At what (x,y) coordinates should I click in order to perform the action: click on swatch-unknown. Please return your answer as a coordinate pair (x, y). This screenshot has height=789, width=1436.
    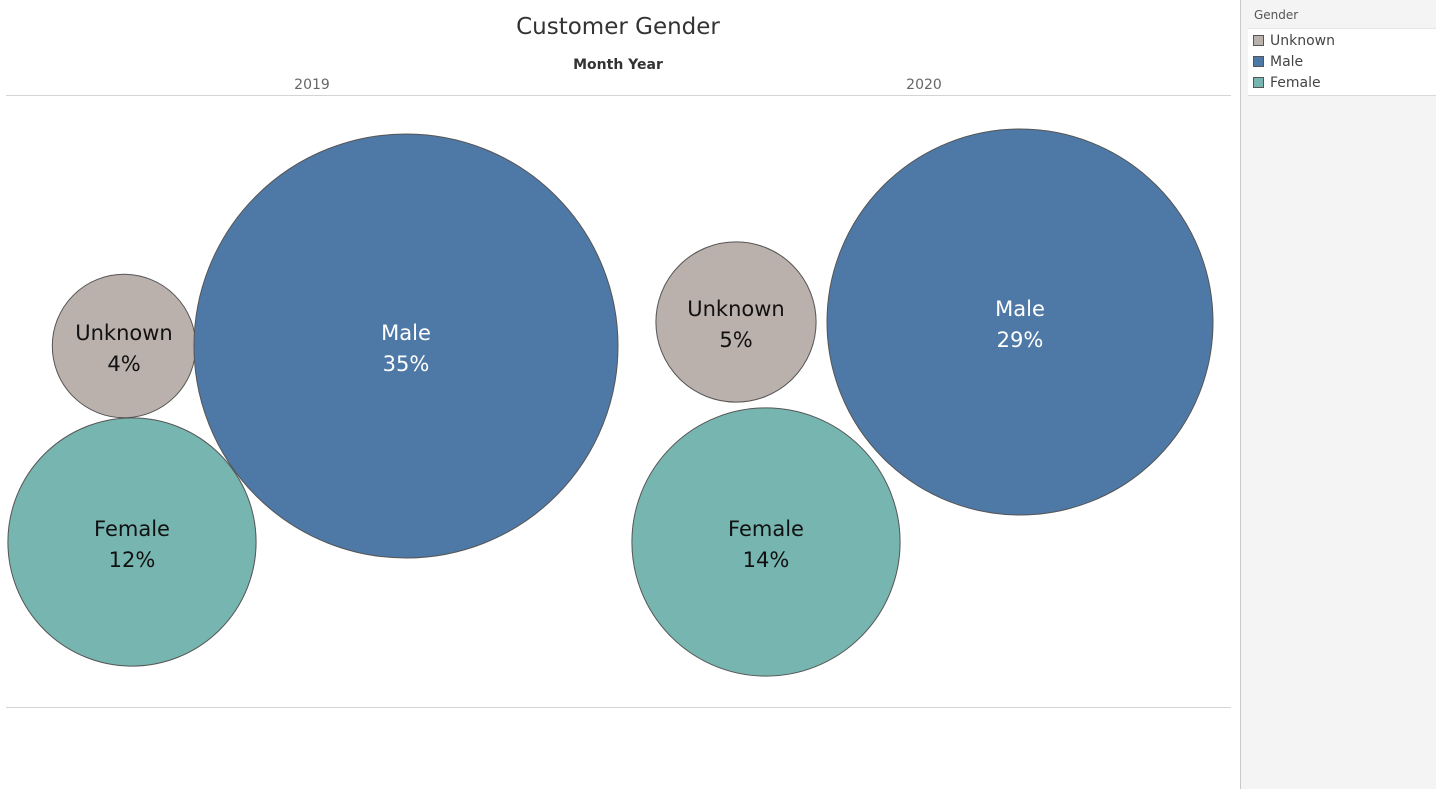
    Looking at the image, I should click on (1258, 40).